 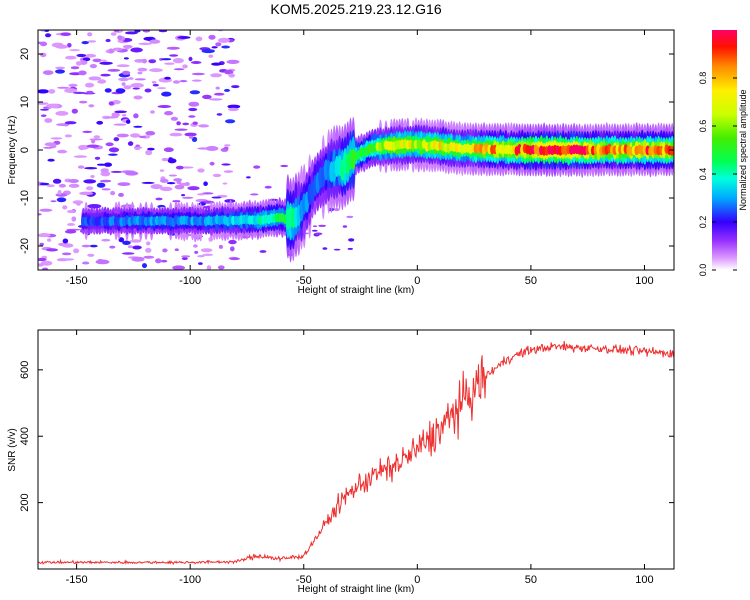 What do you see at coordinates (190, 281) in the screenshot?
I see `spectrogram-x-tick-label: -100` at bounding box center [190, 281].